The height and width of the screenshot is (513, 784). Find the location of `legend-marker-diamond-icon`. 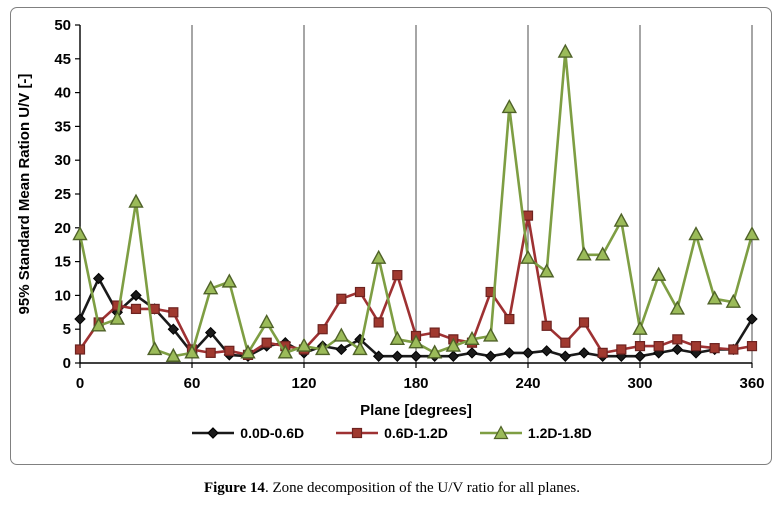

legend-marker-diamond-icon is located at coordinates (213, 433).